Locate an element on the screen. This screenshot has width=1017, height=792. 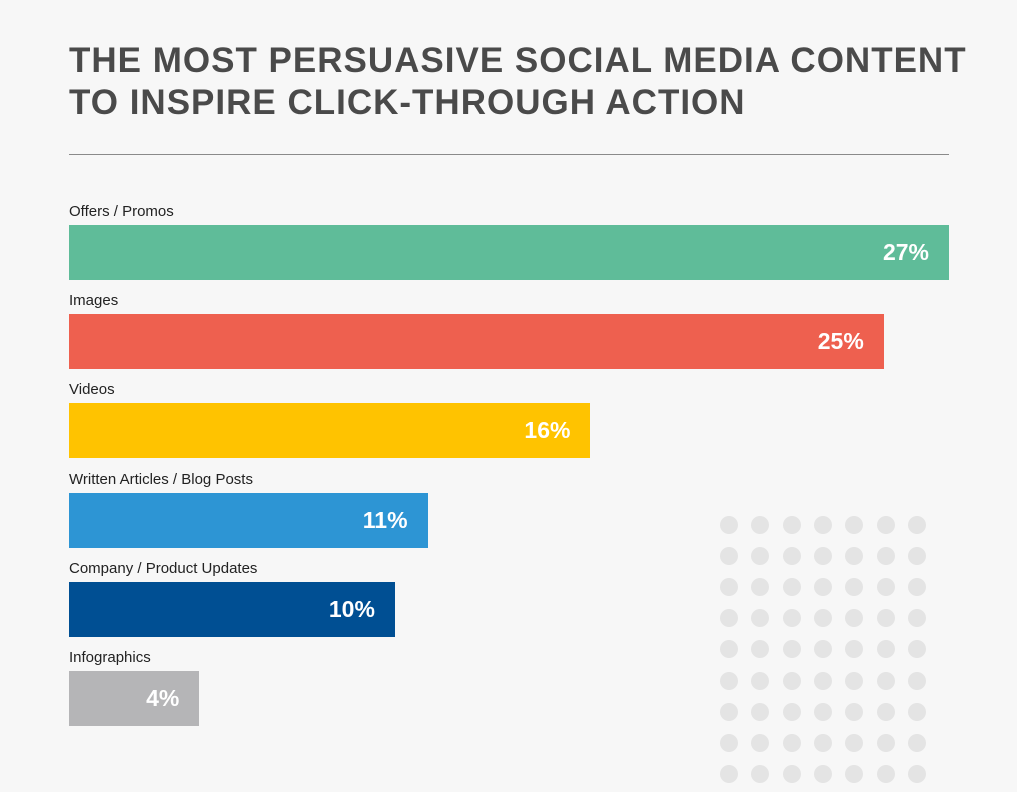
category-label: Offers / Promos is located at coordinates (121, 211).